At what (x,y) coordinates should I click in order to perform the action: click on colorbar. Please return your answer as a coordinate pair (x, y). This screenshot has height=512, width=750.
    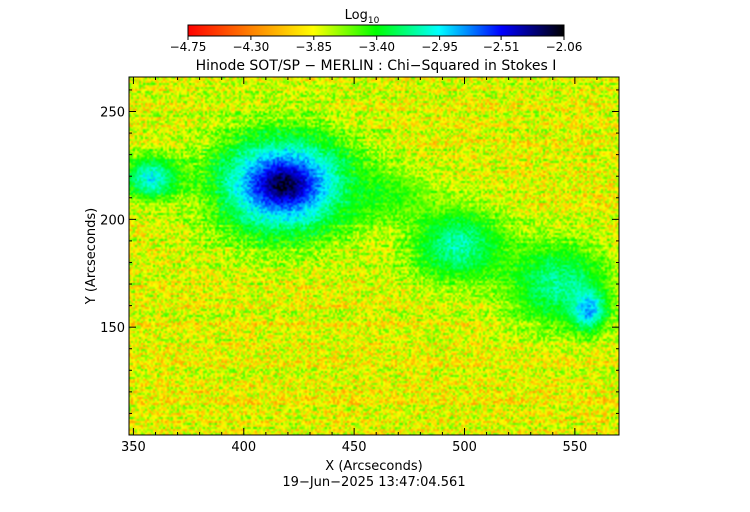
    Looking at the image, I should click on (376, 30).